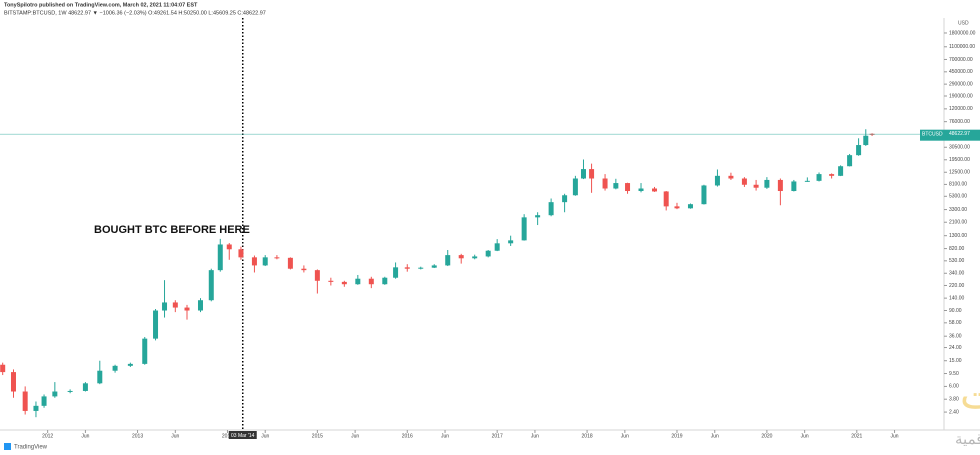 The image size is (980, 455). Describe the element at coordinates (955, 348) in the screenshot. I see `y-tick-label: 24.00` at that location.